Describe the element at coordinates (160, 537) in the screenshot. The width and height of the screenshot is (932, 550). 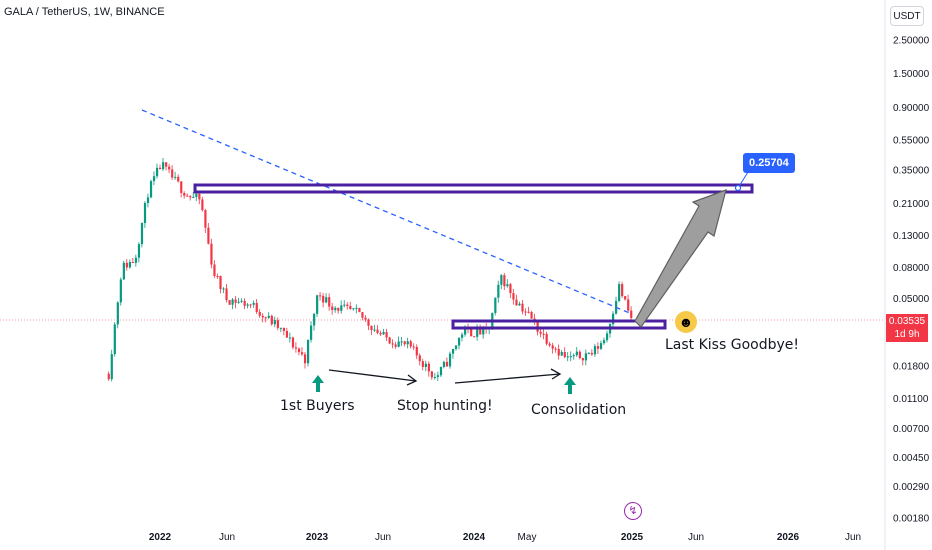
I see `x-tick-label: 2022` at that location.